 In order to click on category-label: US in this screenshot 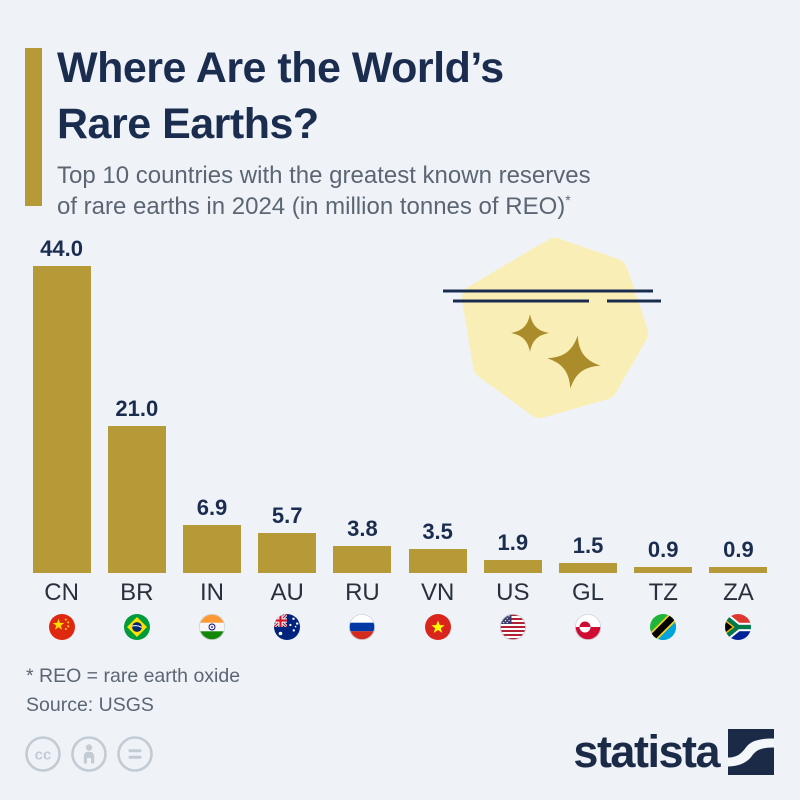, I will do `click(513, 592)`.